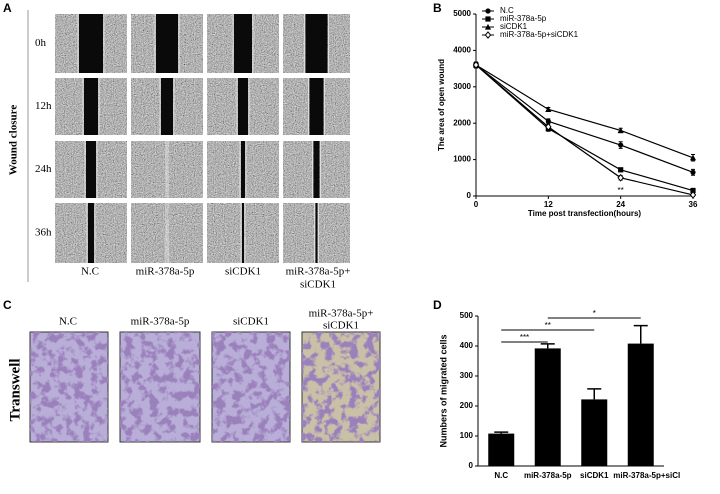 The height and width of the screenshot is (494, 720). I want to click on y-tick-label: 400, so click(467, 345).